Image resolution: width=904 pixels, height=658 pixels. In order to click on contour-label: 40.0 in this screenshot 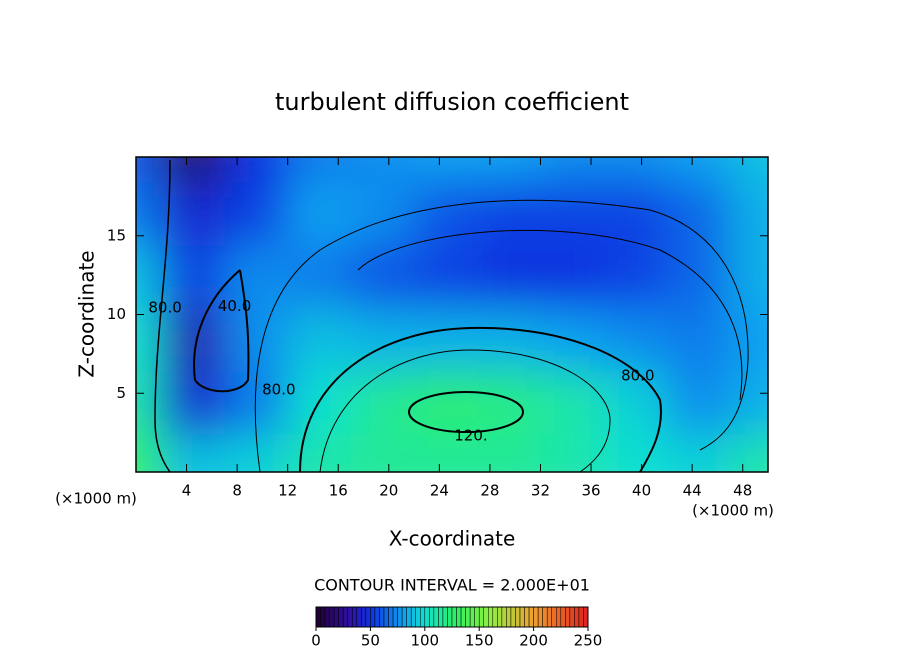, I will do `click(234, 306)`.